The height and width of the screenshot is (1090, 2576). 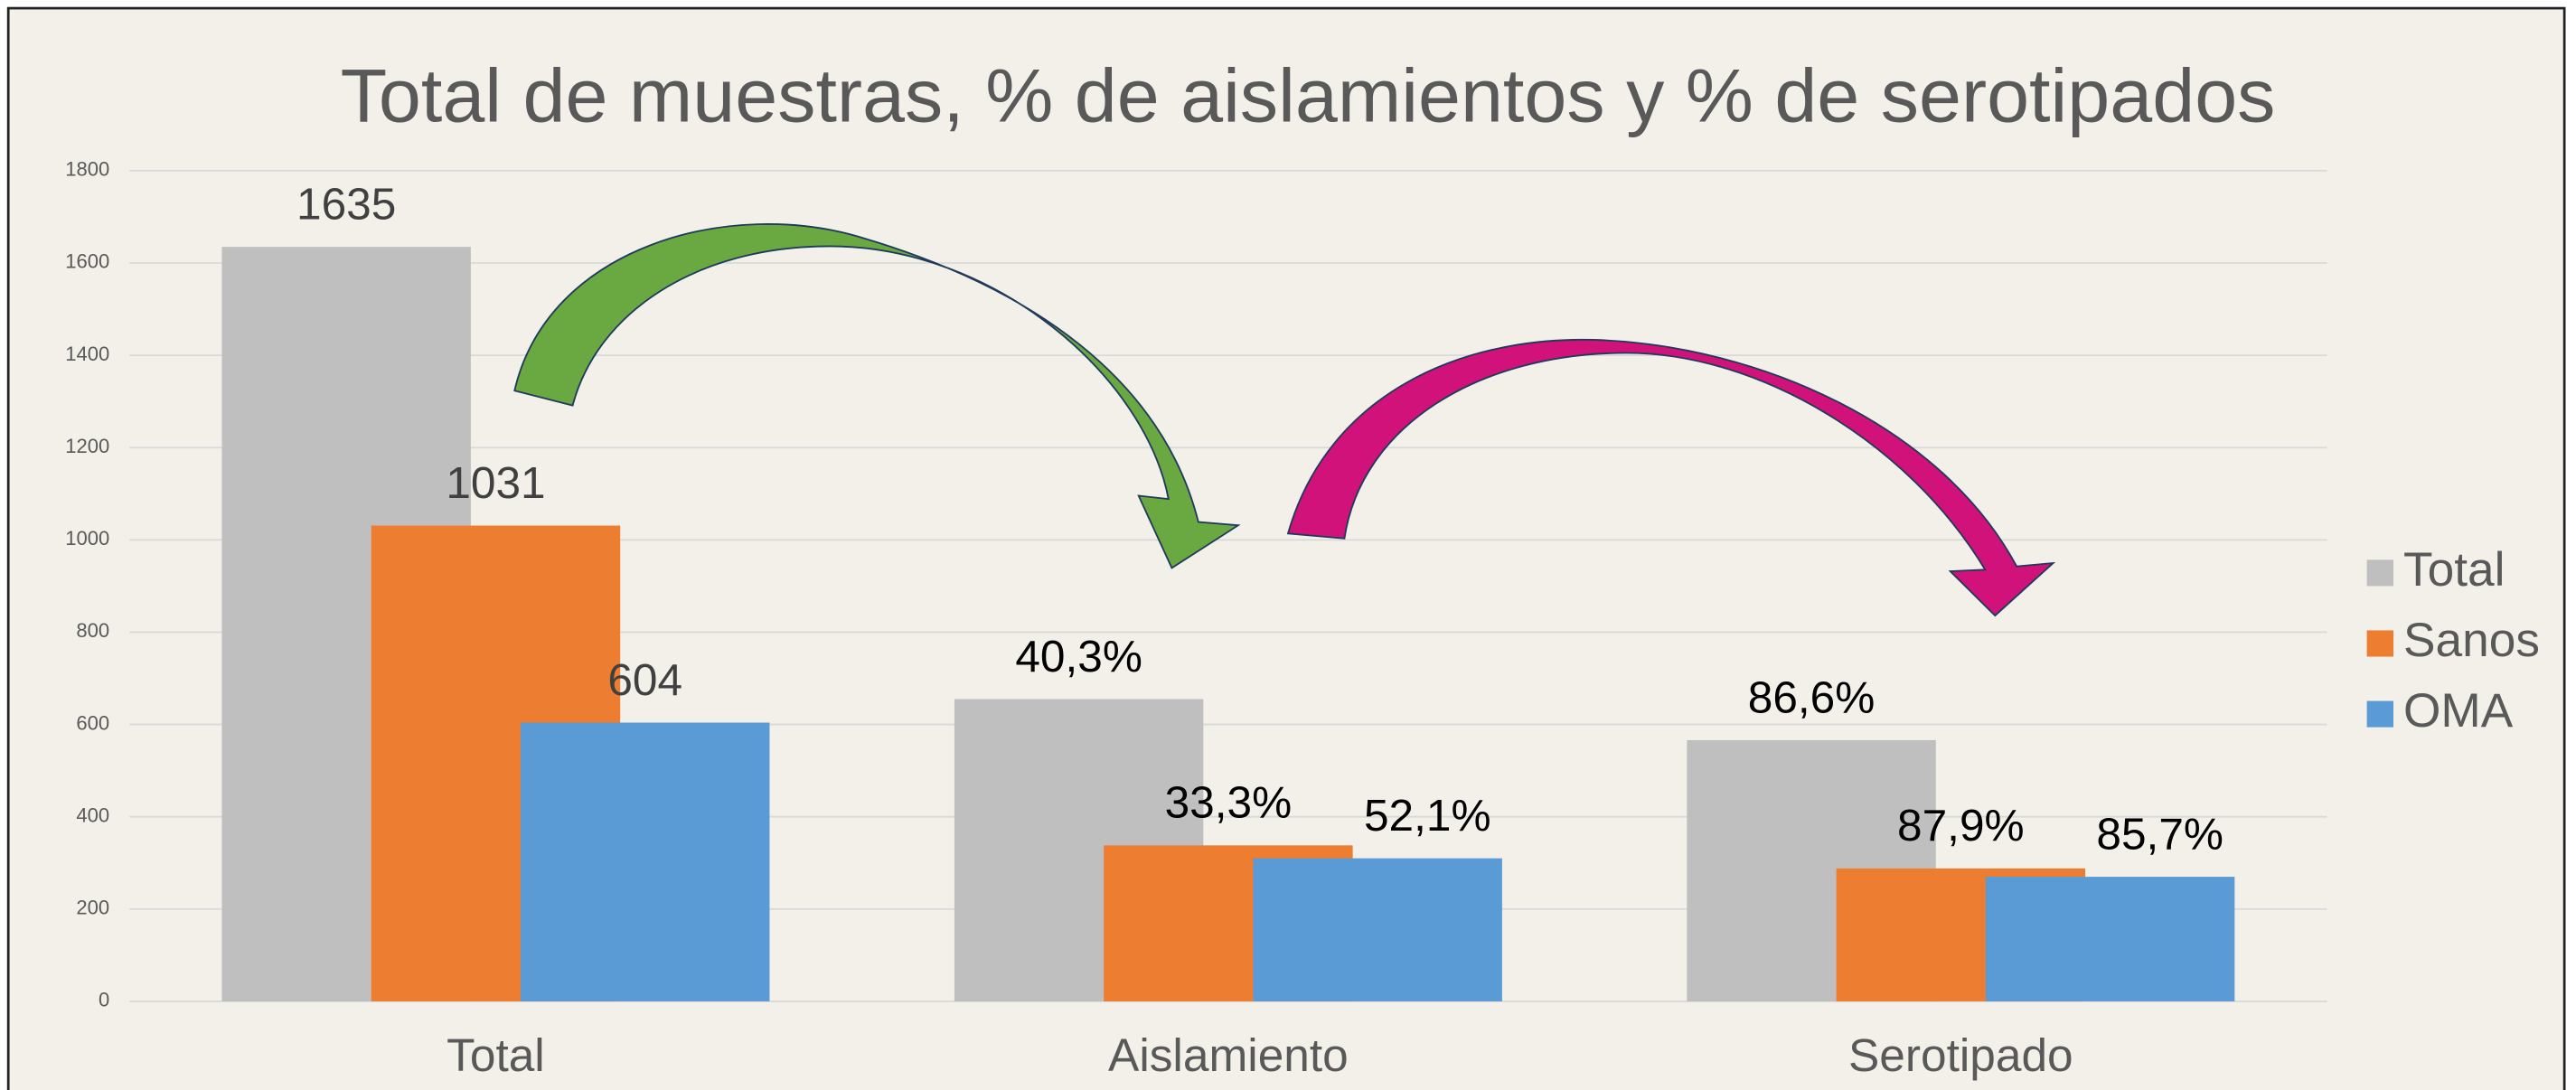 What do you see at coordinates (87, 169) in the screenshot?
I see `y-tick-label: 1800` at bounding box center [87, 169].